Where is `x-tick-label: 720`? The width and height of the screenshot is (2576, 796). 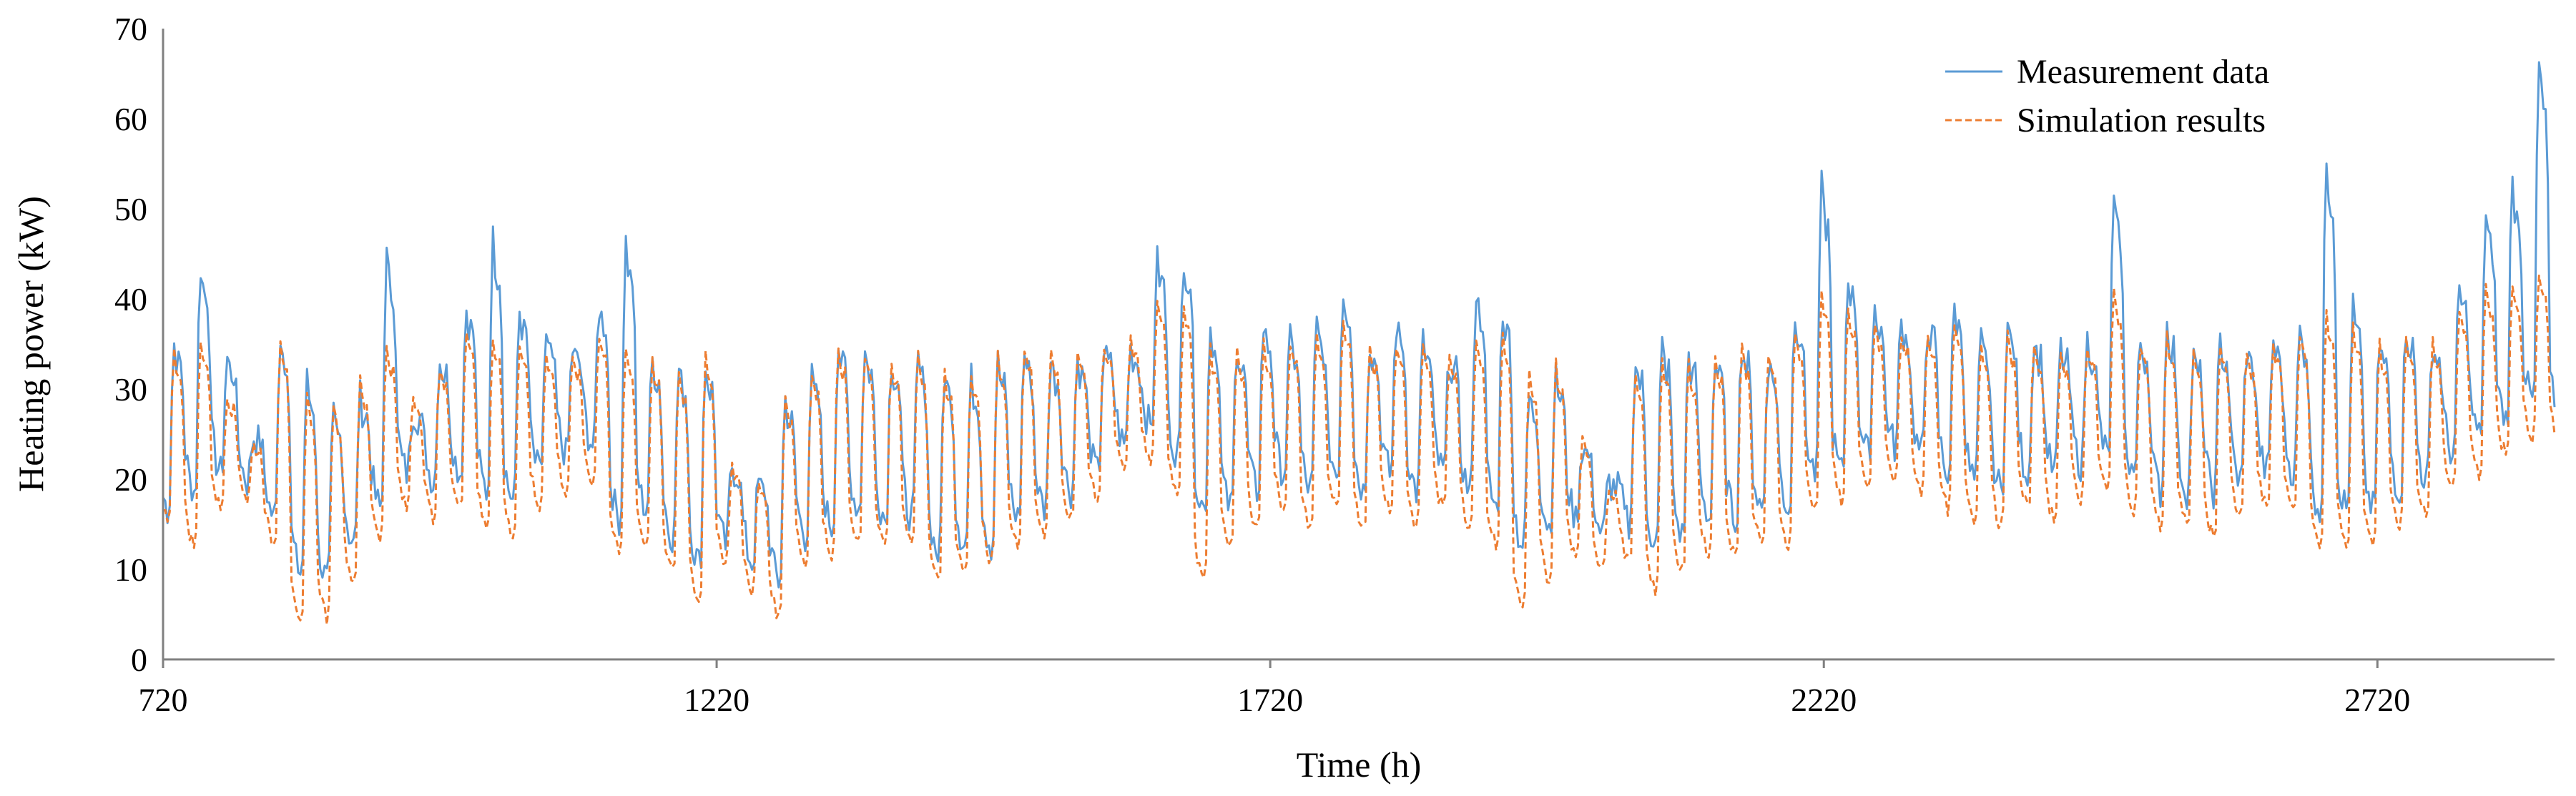
x-tick-label: 720 is located at coordinates (164, 700).